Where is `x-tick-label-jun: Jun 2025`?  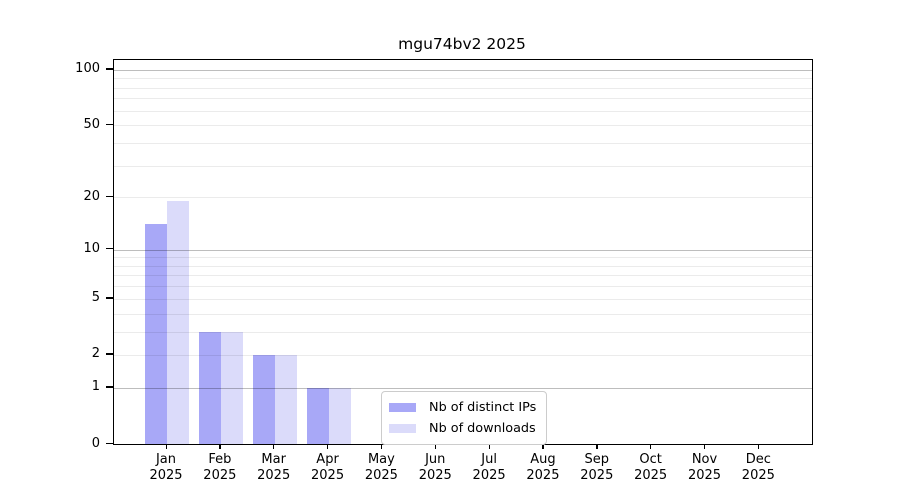 x-tick-label-jun: Jun 2025 is located at coordinates (435, 467).